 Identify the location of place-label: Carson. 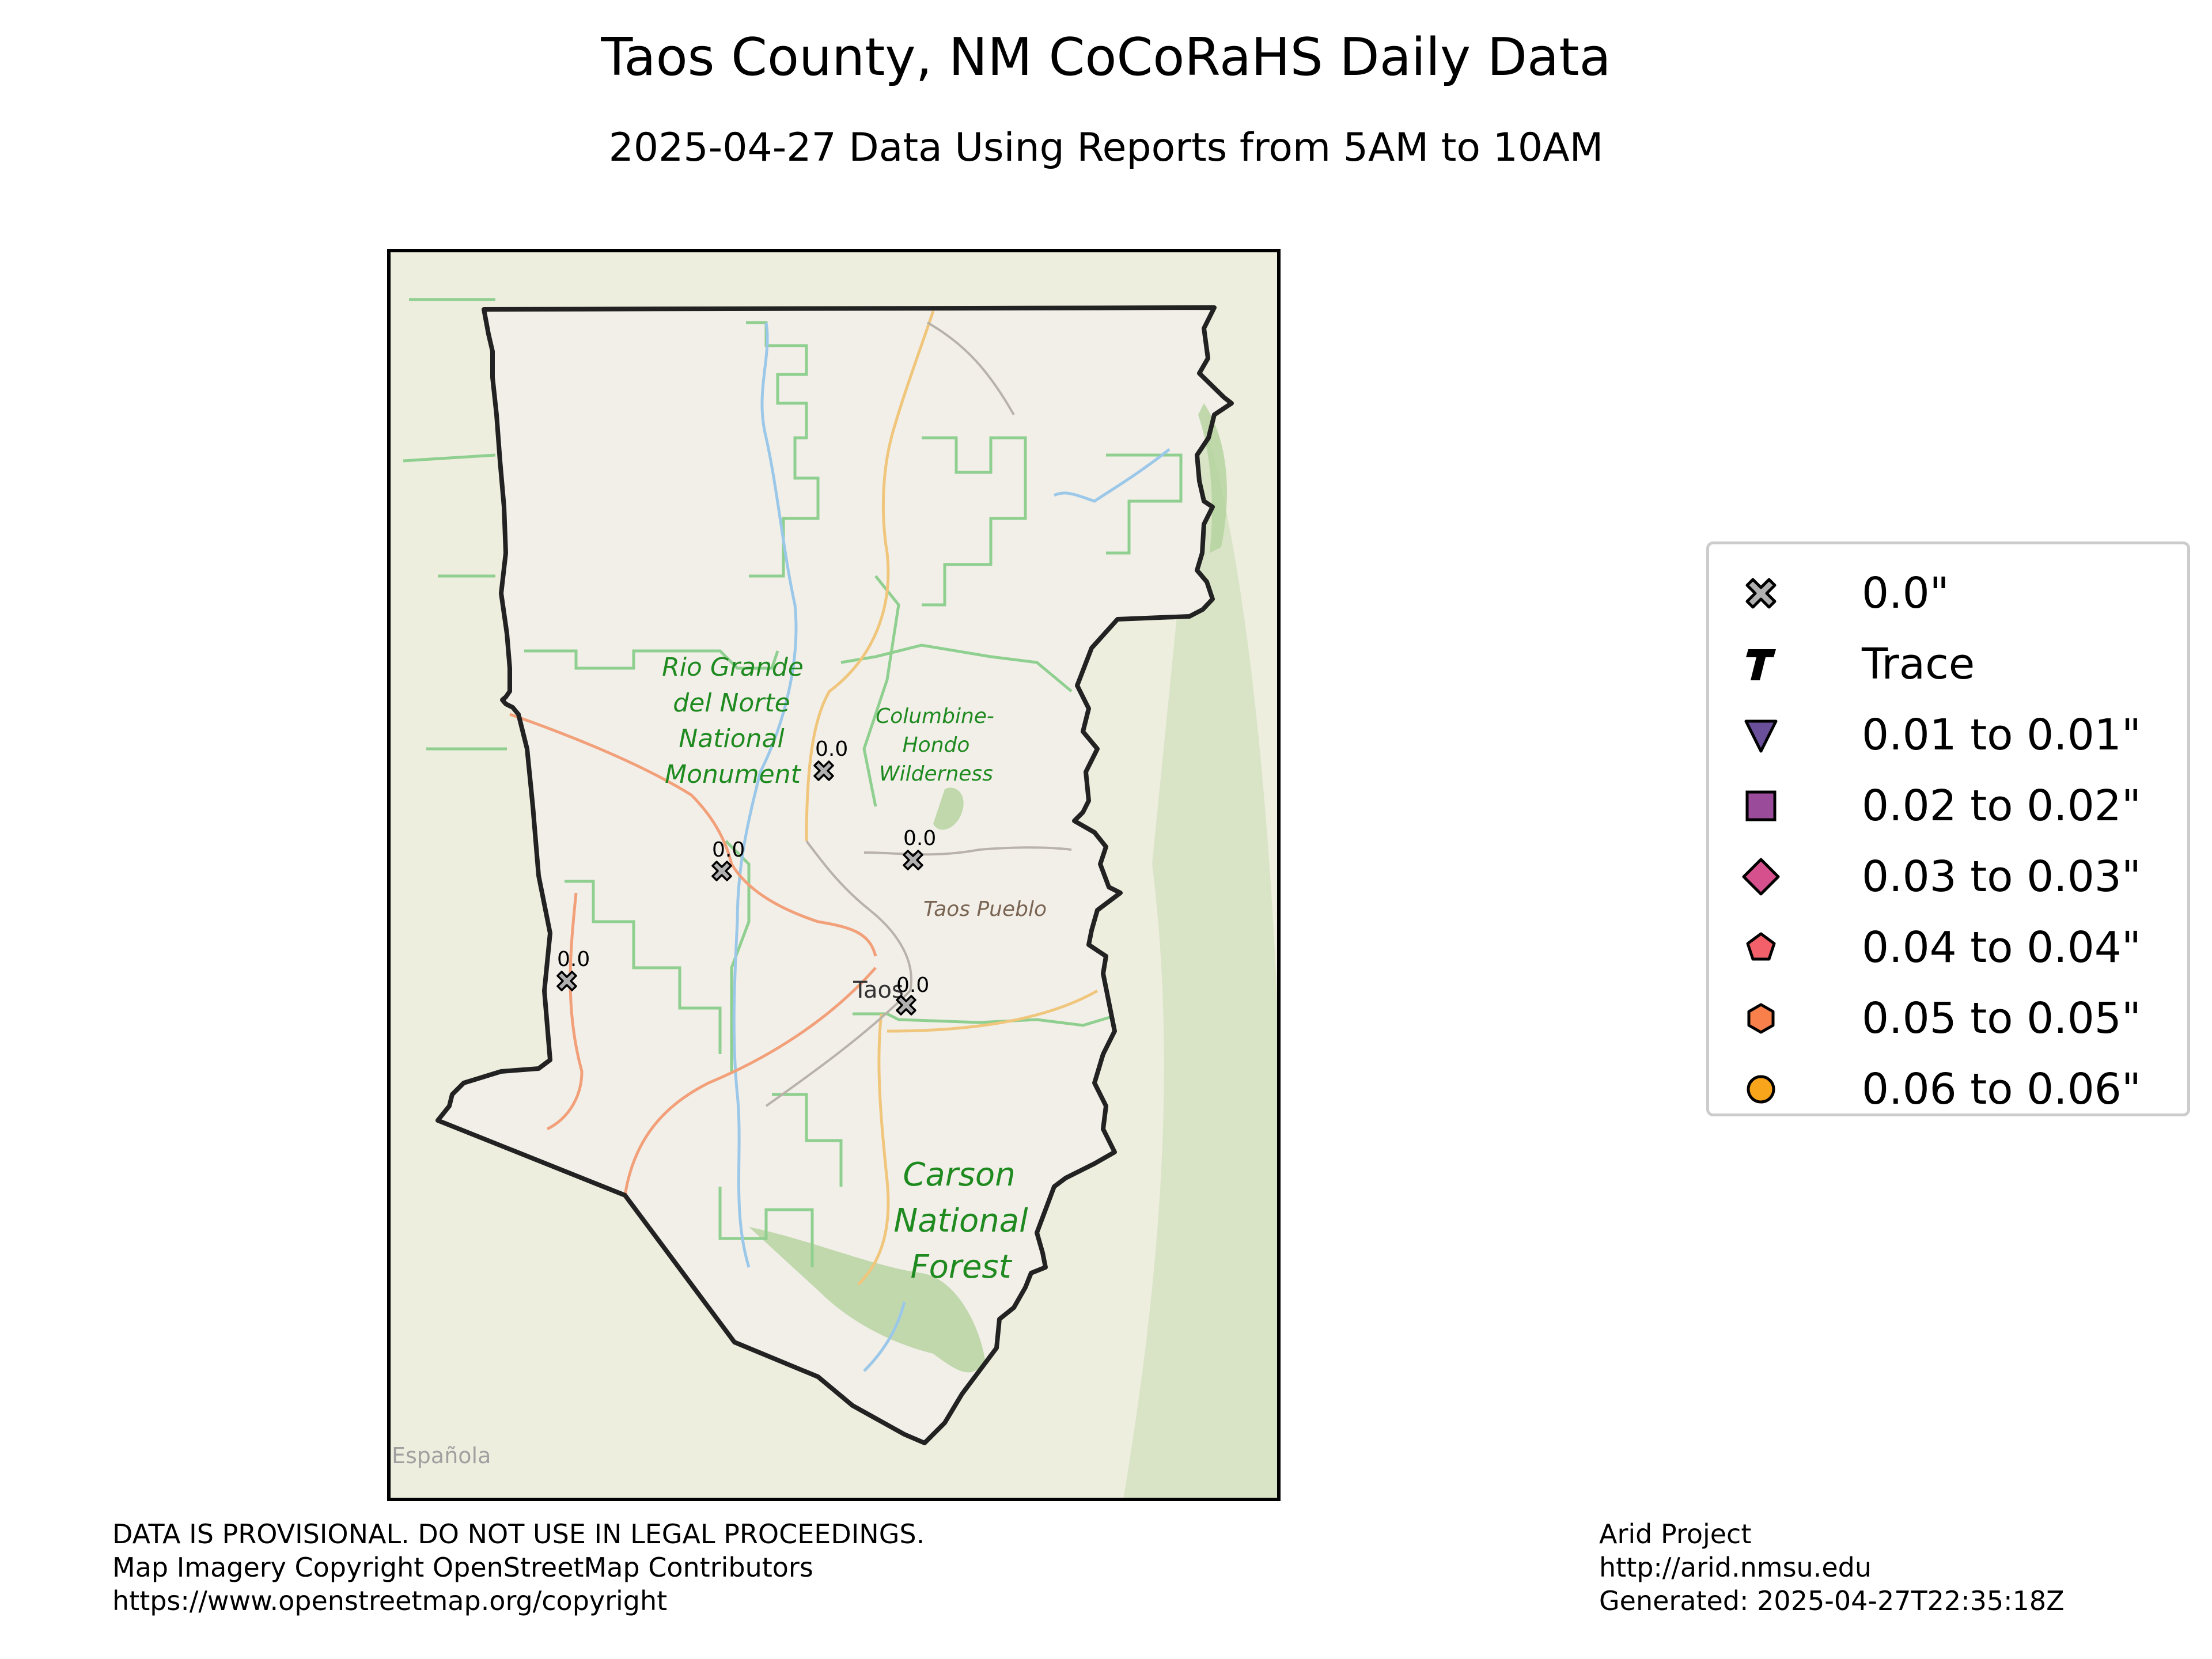
(959, 1175).